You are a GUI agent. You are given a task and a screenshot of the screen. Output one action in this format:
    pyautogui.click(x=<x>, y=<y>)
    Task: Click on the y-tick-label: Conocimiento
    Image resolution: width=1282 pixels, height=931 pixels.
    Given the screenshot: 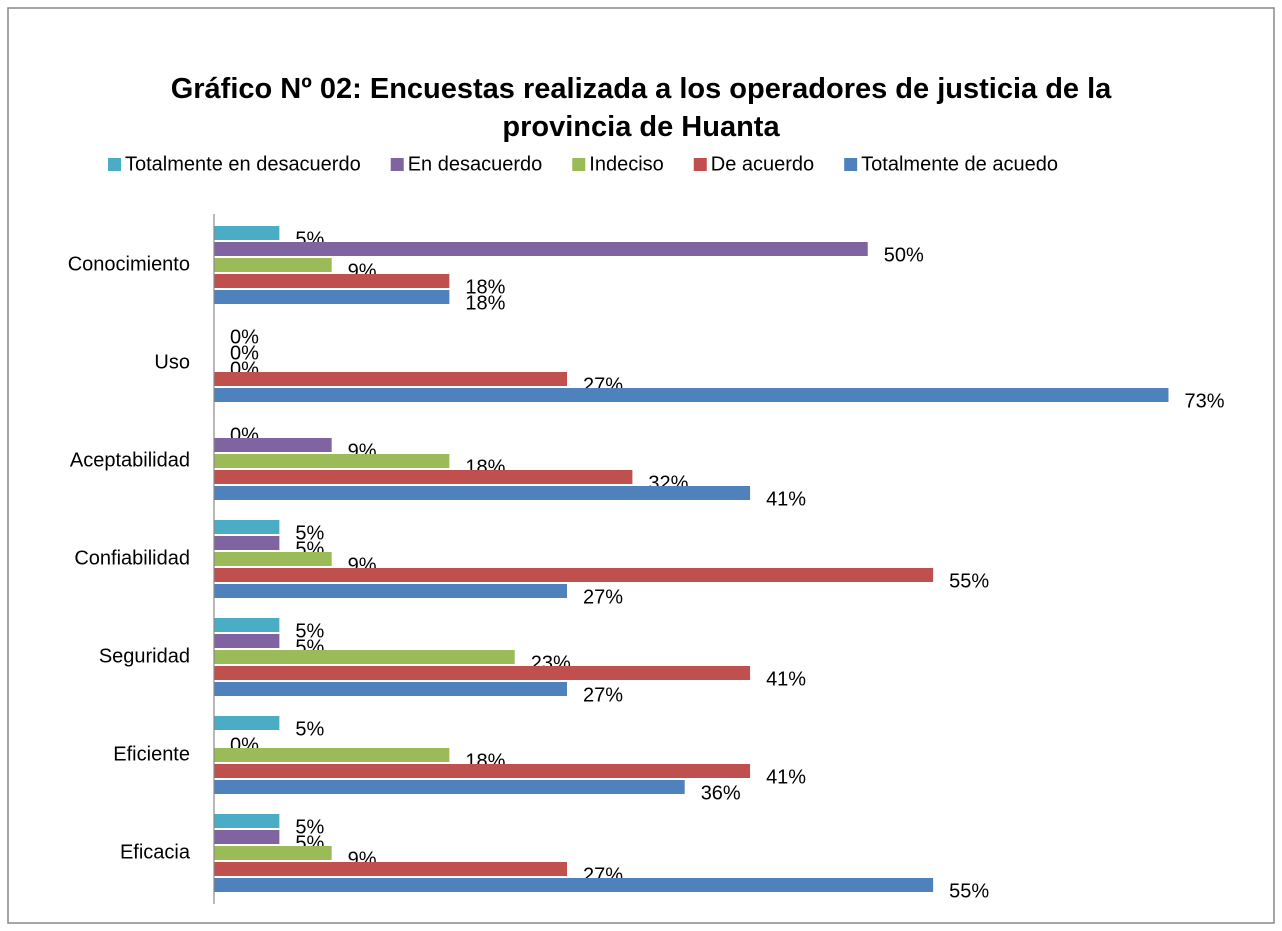 What is the action you would take?
    pyautogui.click(x=129, y=264)
    